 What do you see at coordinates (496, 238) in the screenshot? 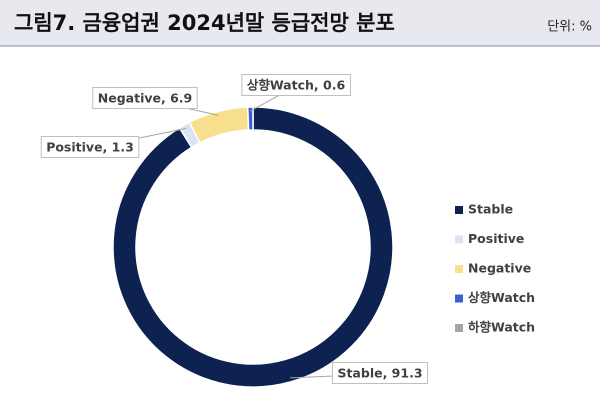
I see `legend-label: Positive` at bounding box center [496, 238].